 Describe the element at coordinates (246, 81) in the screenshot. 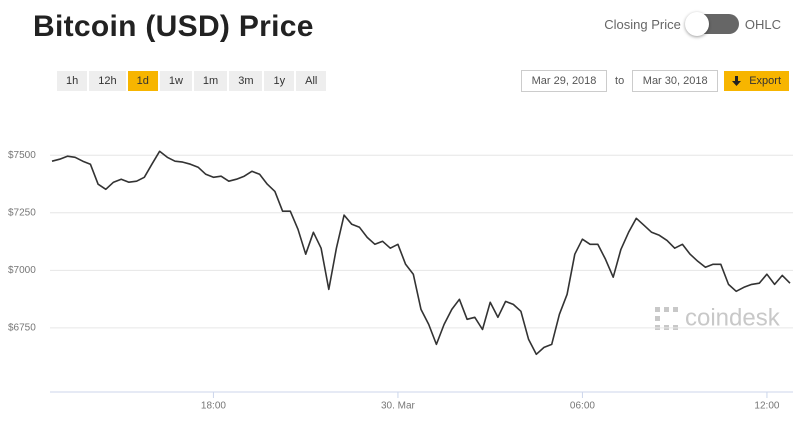

I see `range-button: 3m` at that location.